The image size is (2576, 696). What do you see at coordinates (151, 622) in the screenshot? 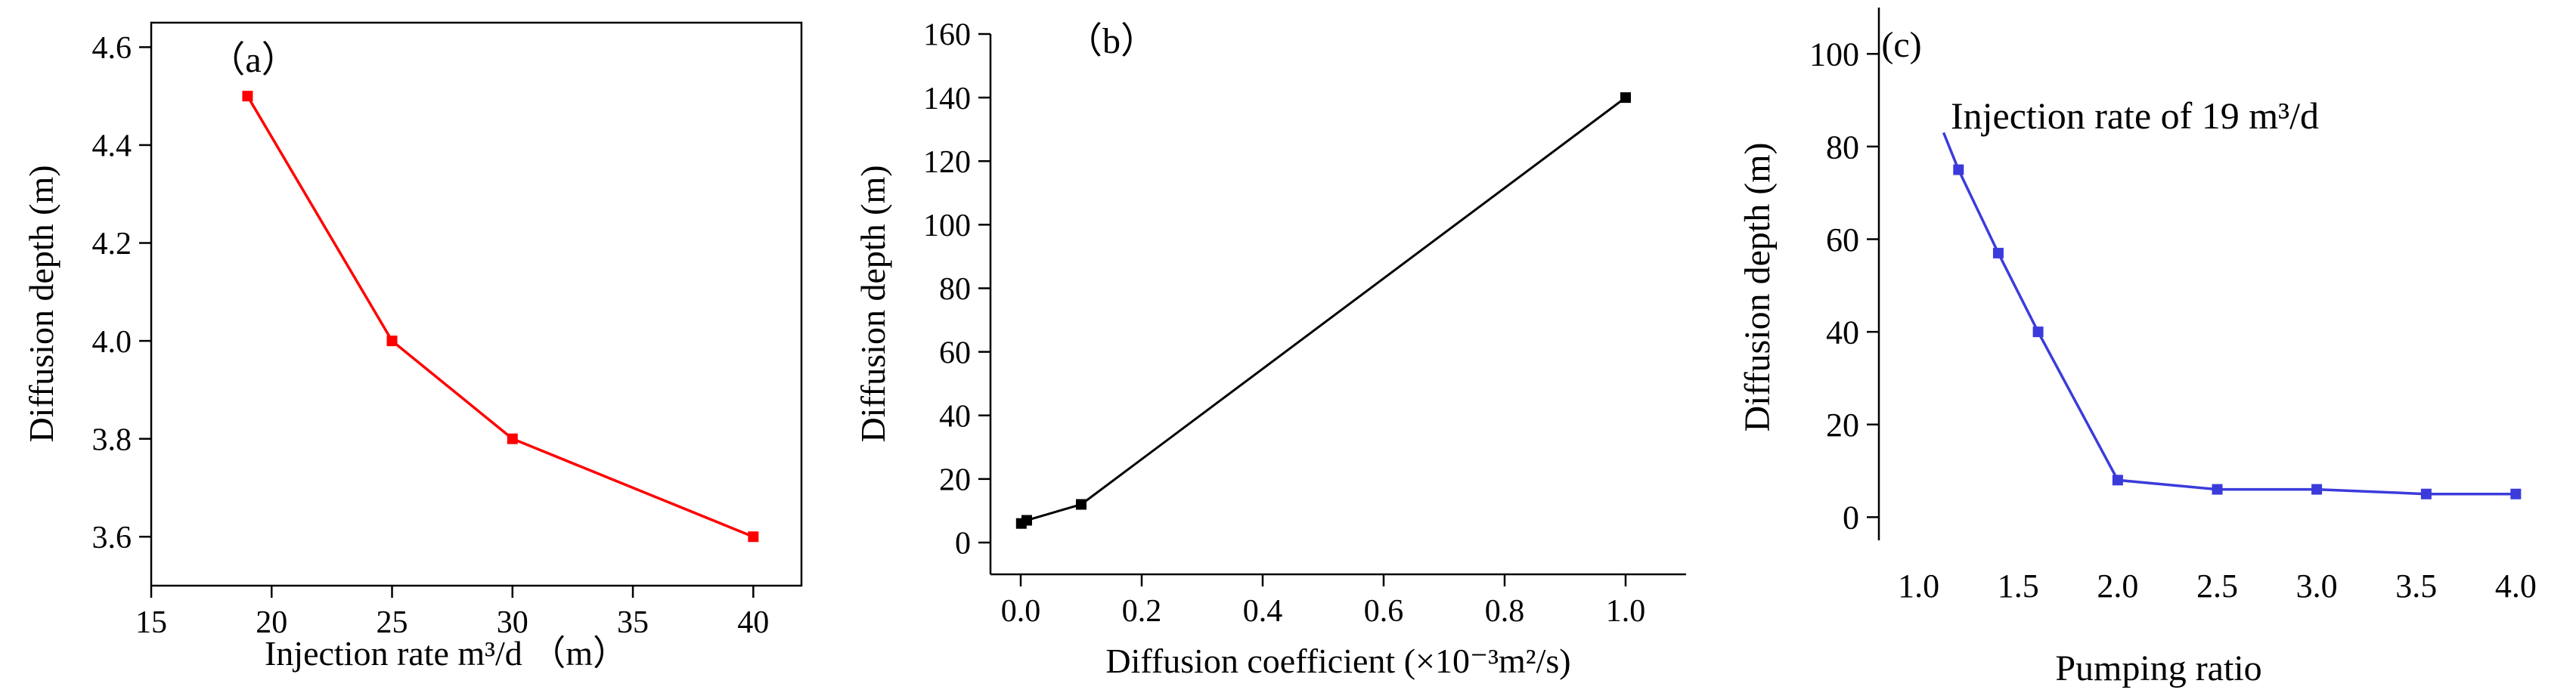
I see `chart-a-x-tick-label-0: 15` at bounding box center [151, 622].